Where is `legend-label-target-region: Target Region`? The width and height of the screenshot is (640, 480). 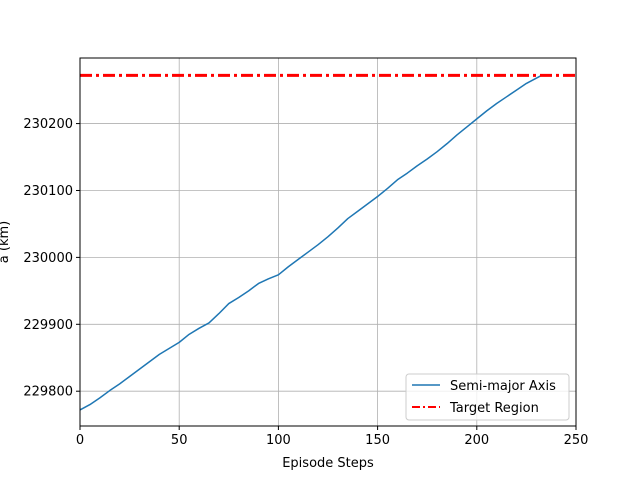
legend-label-target-region: Target Region is located at coordinates (494, 408).